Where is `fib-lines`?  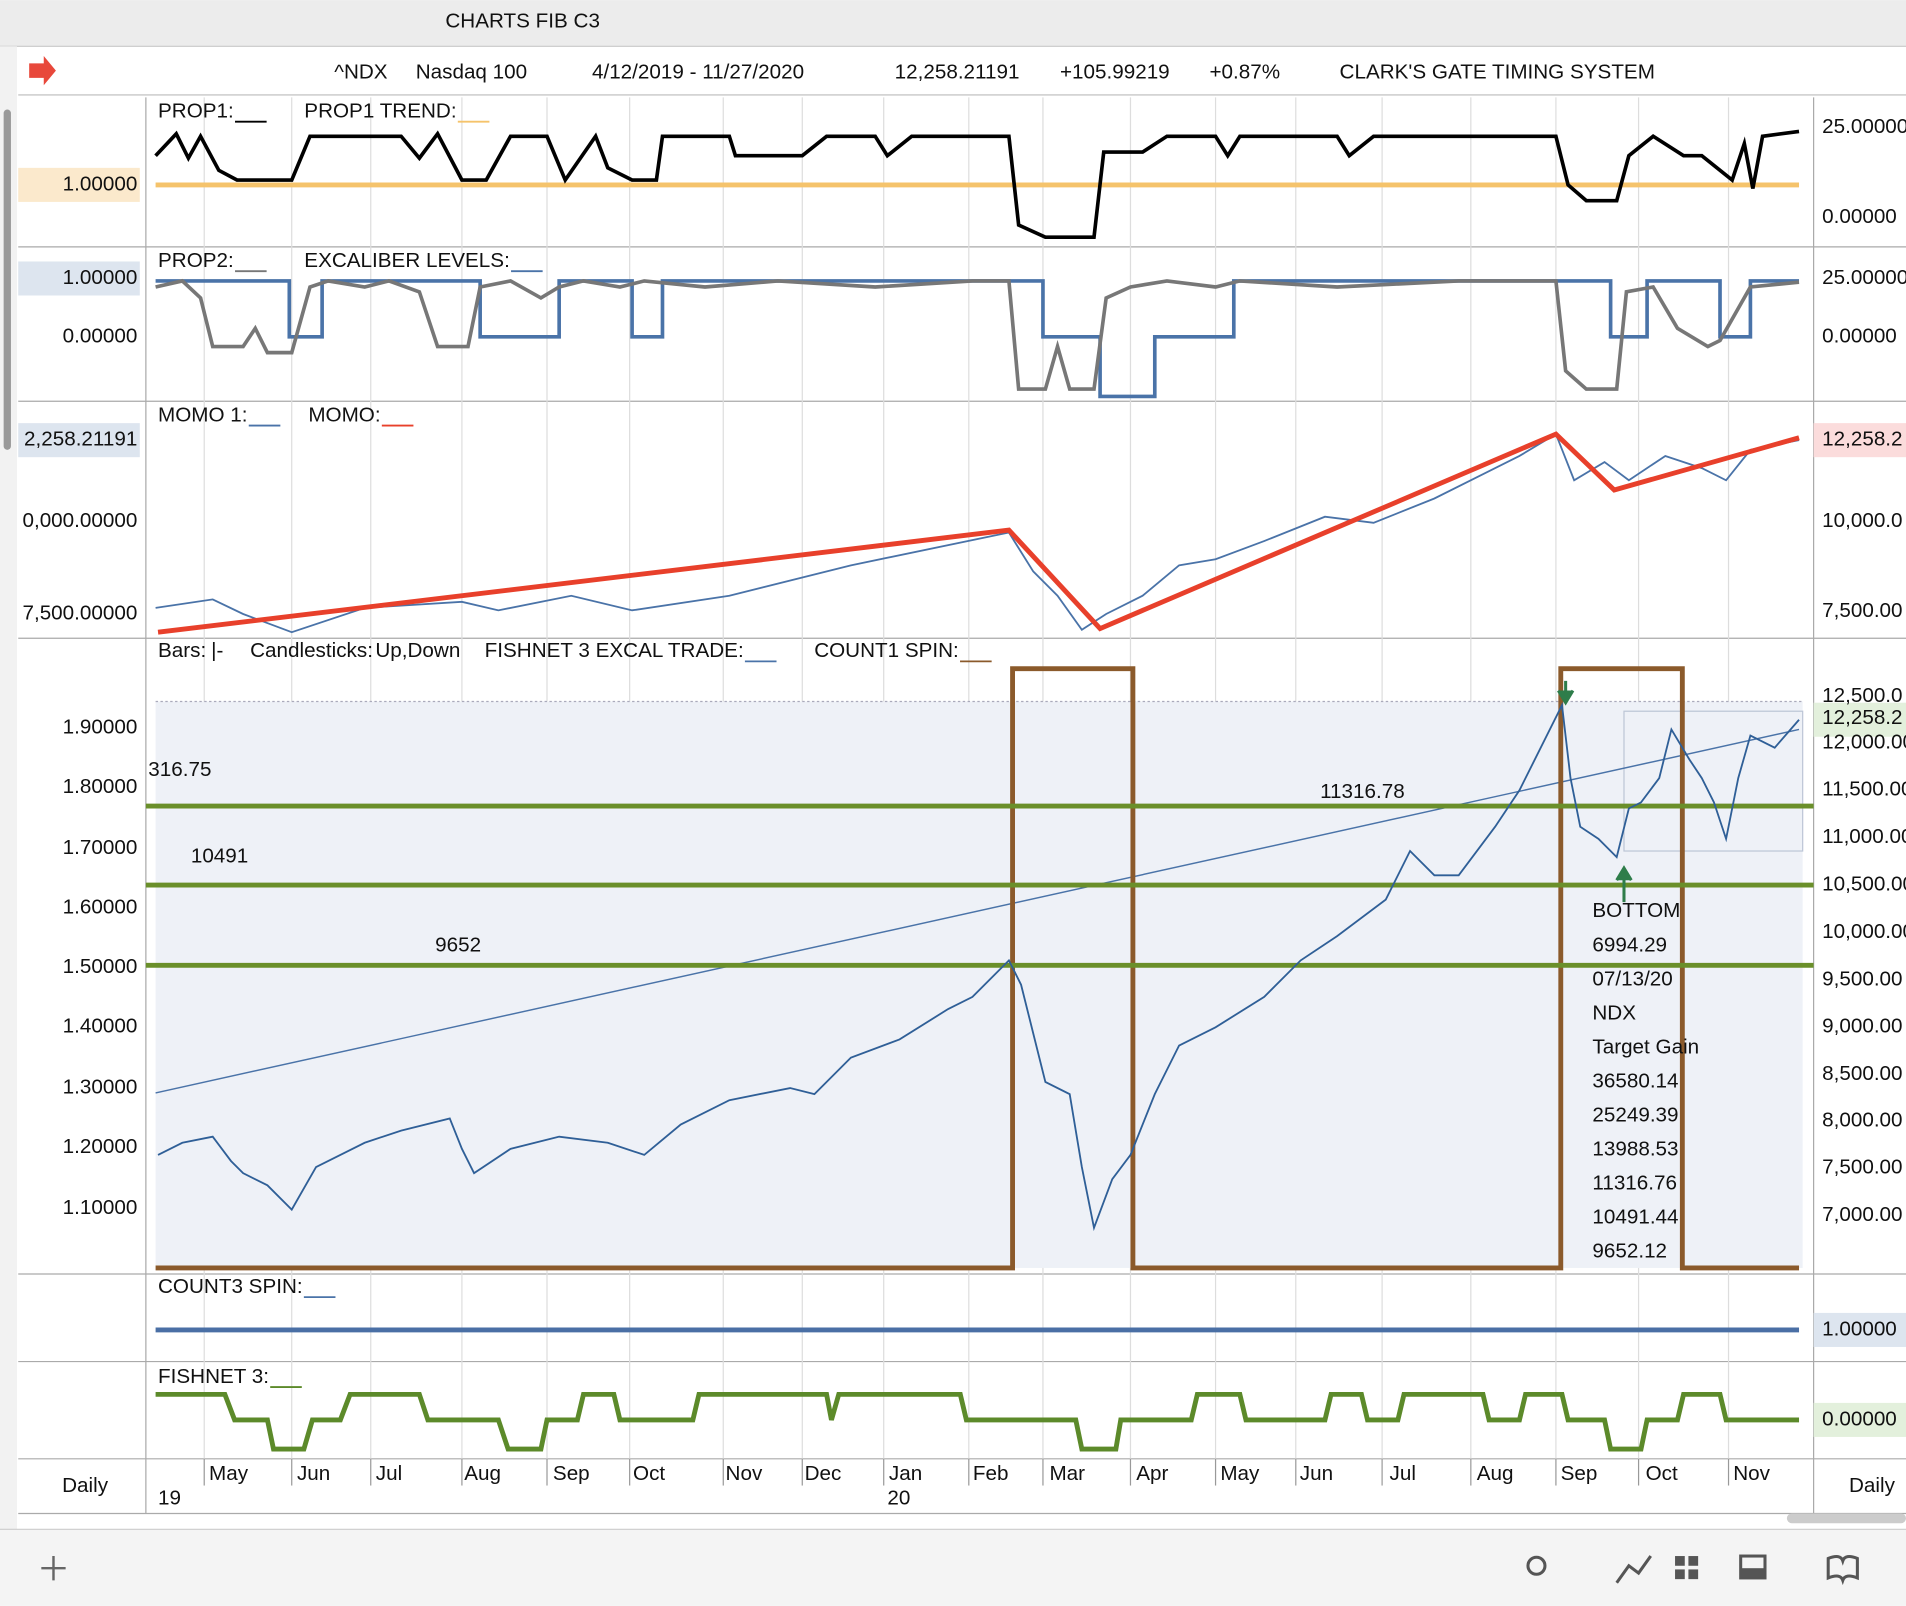
fib-lines is located at coordinates (979, 885).